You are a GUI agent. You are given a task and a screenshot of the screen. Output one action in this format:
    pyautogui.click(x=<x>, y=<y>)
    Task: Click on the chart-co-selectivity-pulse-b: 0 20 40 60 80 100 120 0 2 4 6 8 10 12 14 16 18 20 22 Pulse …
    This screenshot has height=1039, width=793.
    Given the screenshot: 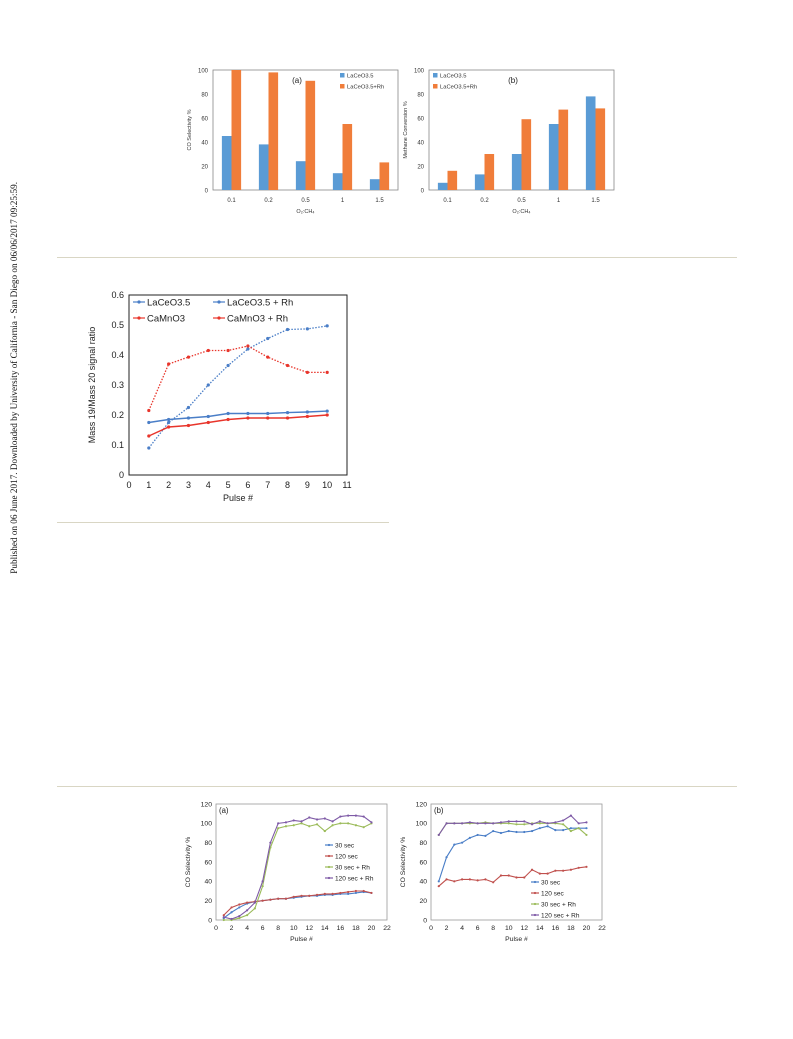 What is the action you would take?
    pyautogui.click(x=503, y=871)
    